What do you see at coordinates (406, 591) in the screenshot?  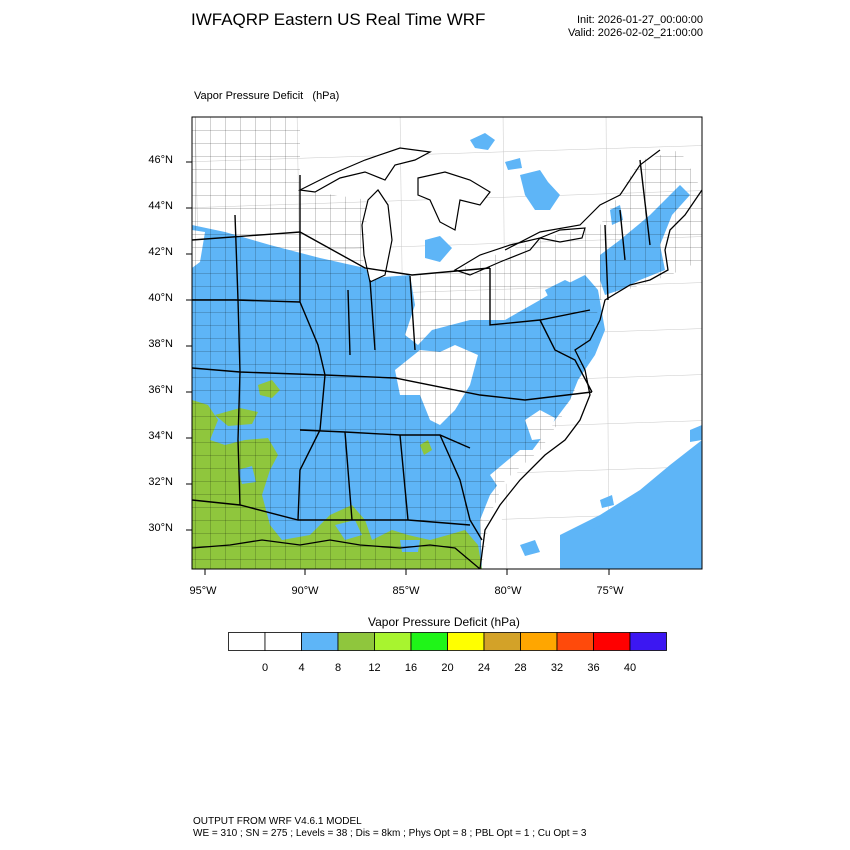 I see `lon-label: 85°W` at bounding box center [406, 591].